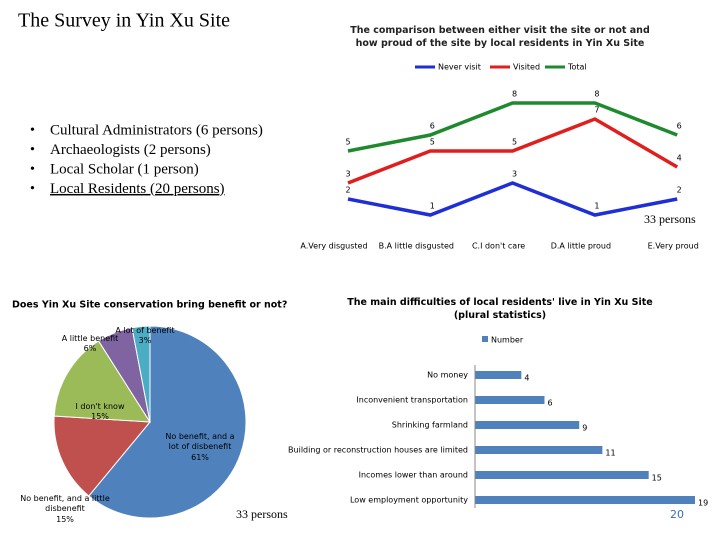 This screenshot has width=720, height=540. I want to click on pie-label: No benefit, and a lot of disbenefit, so click(200, 441).